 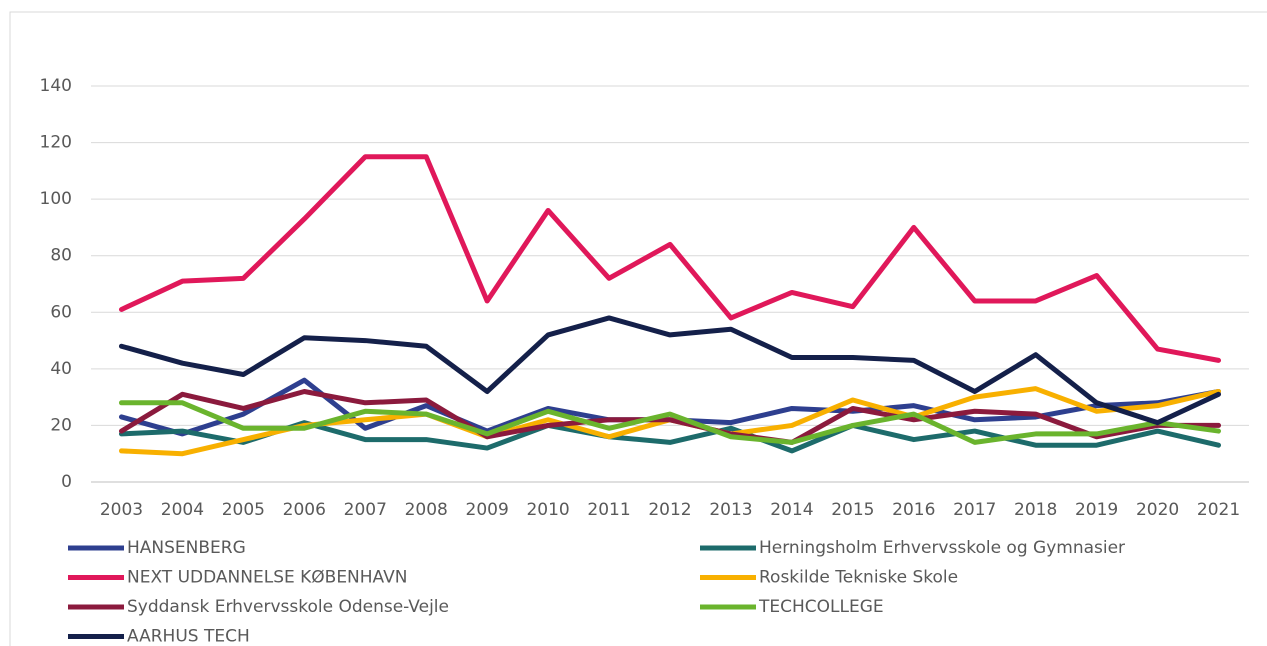 What do you see at coordinates (304, 510) in the screenshot?
I see `x-tick-label: 2006` at bounding box center [304, 510].